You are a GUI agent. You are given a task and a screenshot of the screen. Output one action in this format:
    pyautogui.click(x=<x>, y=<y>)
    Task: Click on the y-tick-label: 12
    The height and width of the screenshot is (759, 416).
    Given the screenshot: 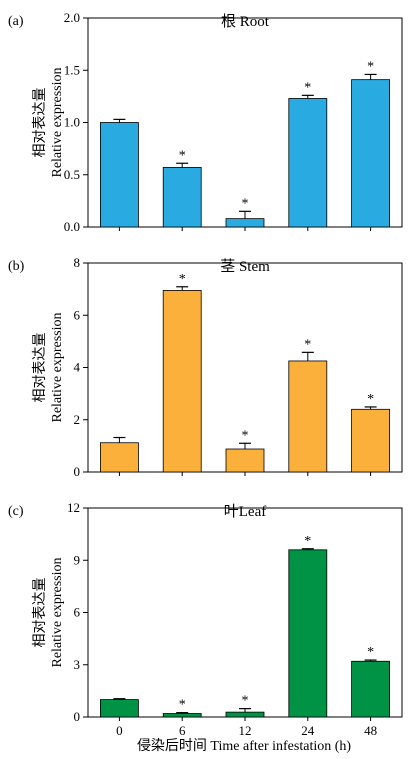 What is the action you would take?
    pyautogui.click(x=73, y=507)
    